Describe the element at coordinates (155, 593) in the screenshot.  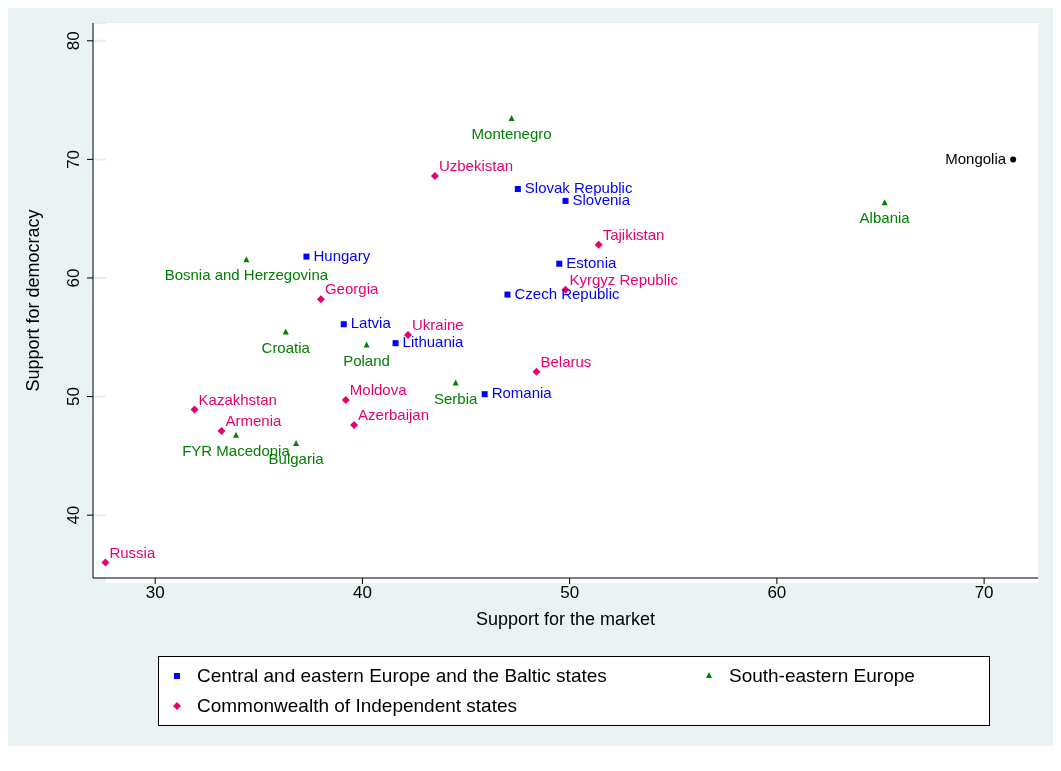
I see `x-tick-label: 30` at that location.